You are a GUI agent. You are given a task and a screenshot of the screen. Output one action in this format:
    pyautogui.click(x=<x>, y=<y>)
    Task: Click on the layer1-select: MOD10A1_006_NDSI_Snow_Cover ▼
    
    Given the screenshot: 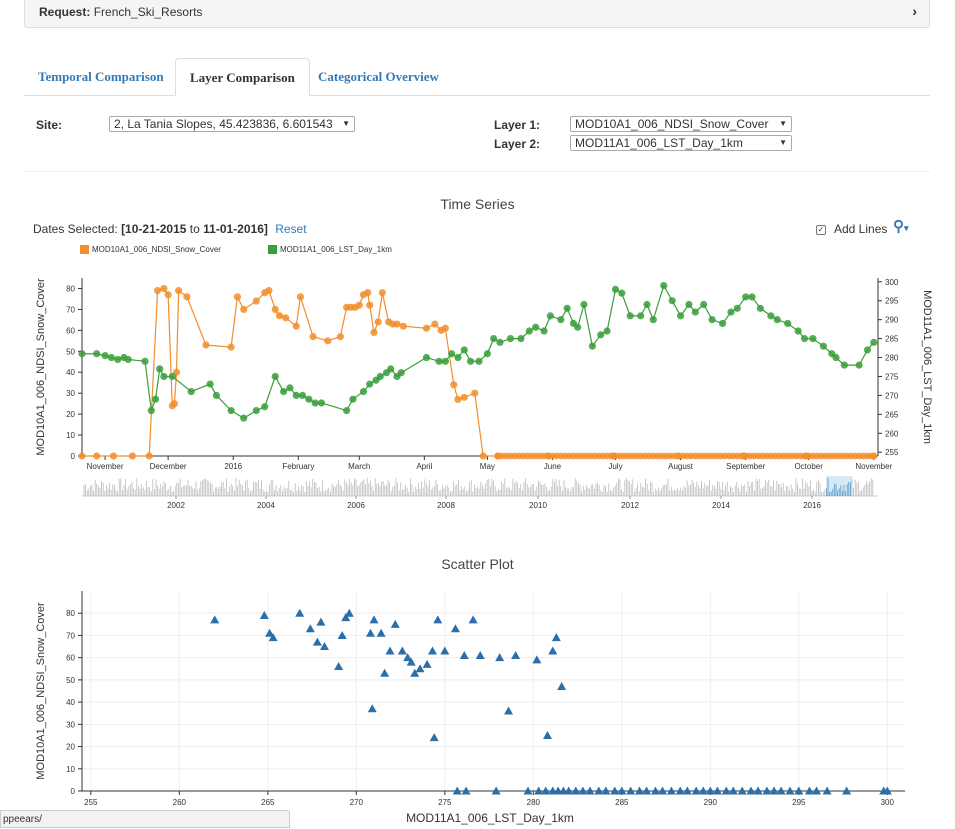 What is the action you would take?
    pyautogui.click(x=681, y=124)
    